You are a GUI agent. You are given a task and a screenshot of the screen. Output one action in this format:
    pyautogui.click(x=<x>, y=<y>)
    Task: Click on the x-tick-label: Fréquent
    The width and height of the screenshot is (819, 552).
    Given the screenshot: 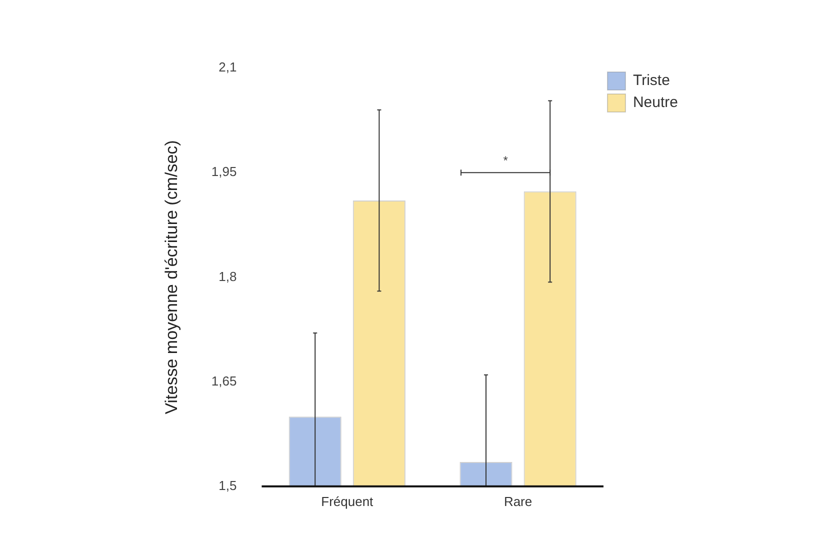 What is the action you would take?
    pyautogui.click(x=347, y=501)
    